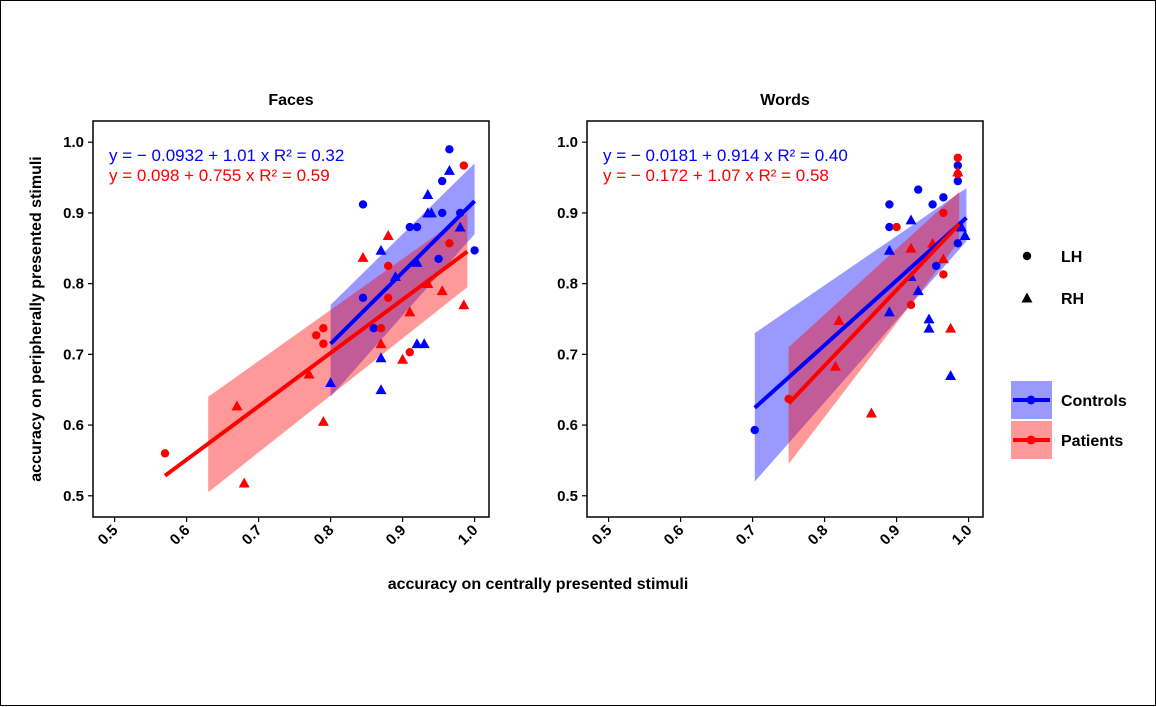 This screenshot has height=707, width=1156. I want to click on regression-equation: y = 0.098 + 0.755 x R² = 0.59, so click(219, 175).